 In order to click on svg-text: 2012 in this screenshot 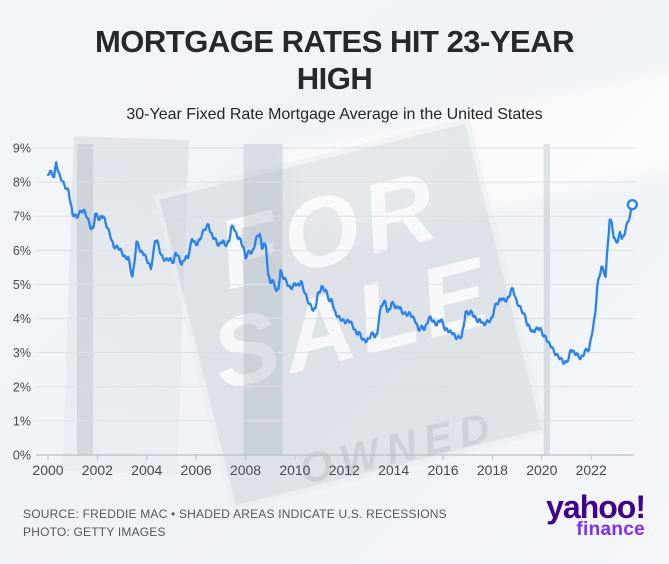, I will do `click(344, 470)`.